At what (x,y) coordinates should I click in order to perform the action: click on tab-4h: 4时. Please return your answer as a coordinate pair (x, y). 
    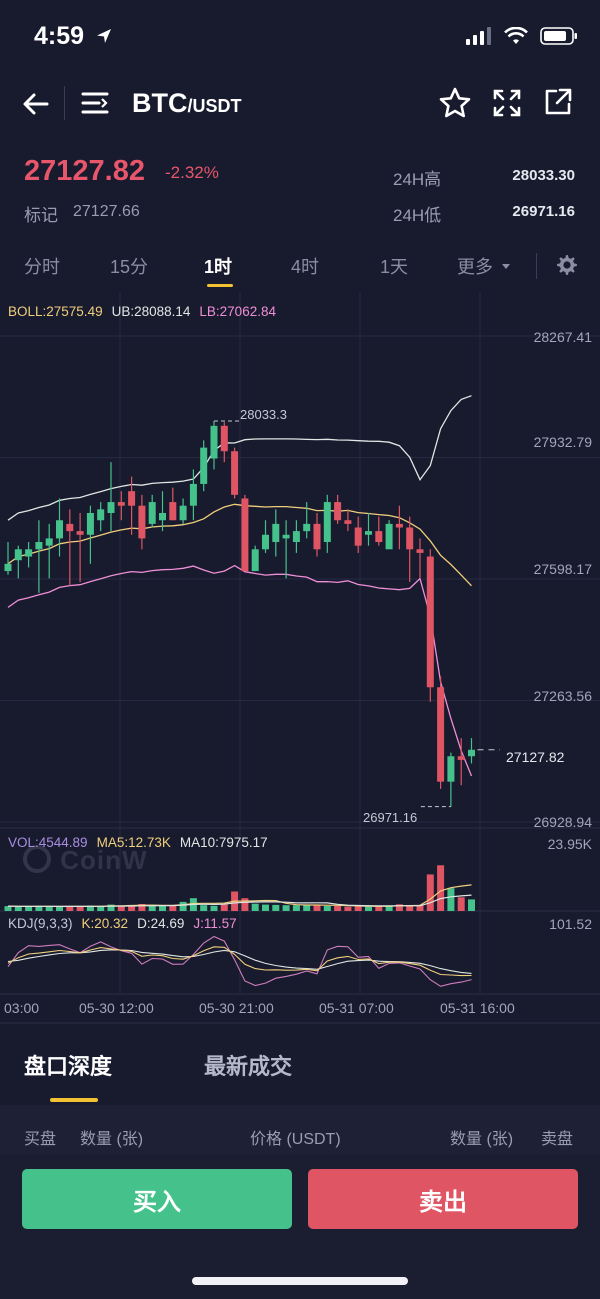
    Looking at the image, I should click on (305, 267).